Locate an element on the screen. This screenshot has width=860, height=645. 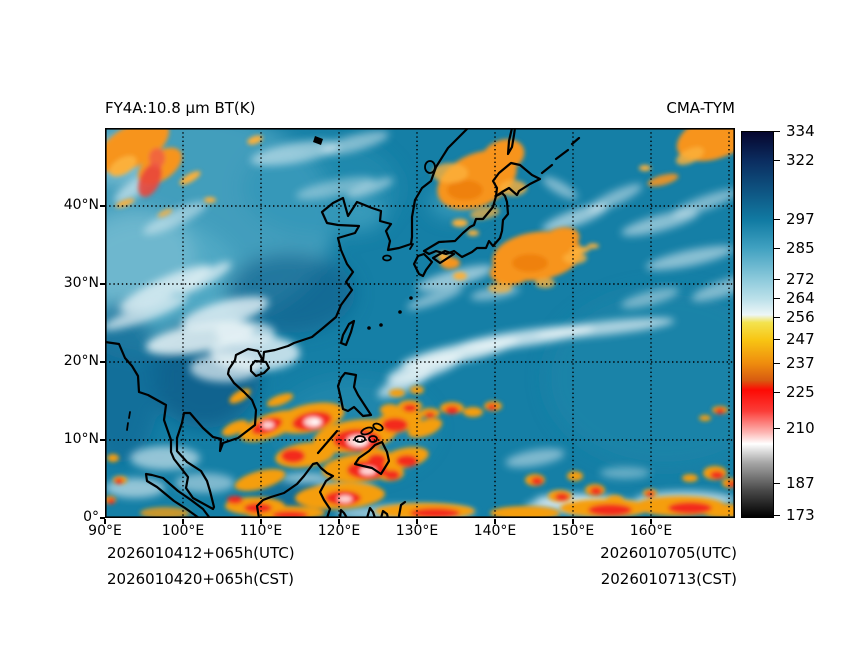
x-tick-label: 130°E is located at coordinates (417, 531).